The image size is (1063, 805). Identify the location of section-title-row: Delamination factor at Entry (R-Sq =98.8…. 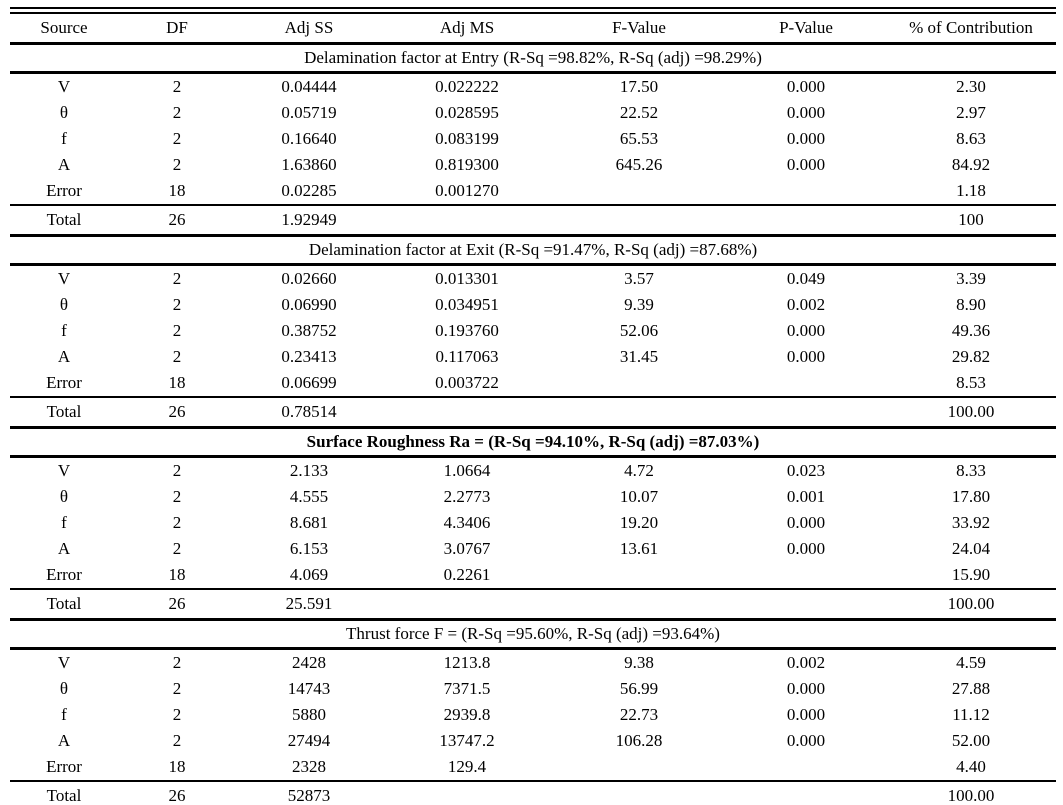
(533, 58).